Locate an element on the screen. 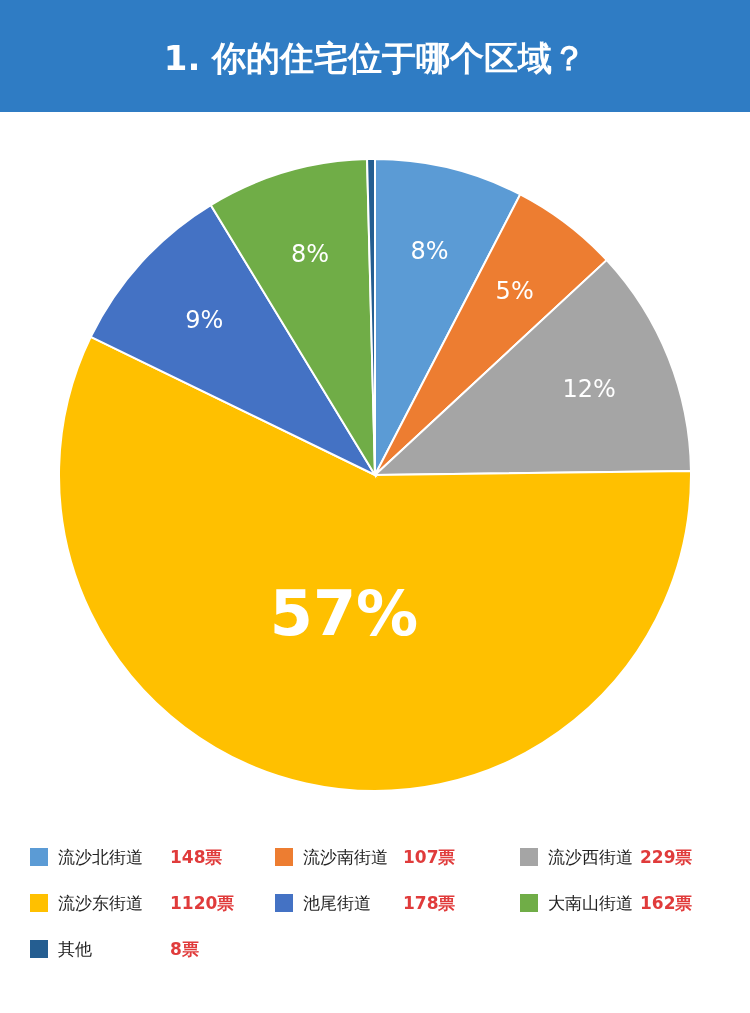 This screenshot has height=1013, width=750. legend-label: 流沙西街道 is located at coordinates (590, 857).